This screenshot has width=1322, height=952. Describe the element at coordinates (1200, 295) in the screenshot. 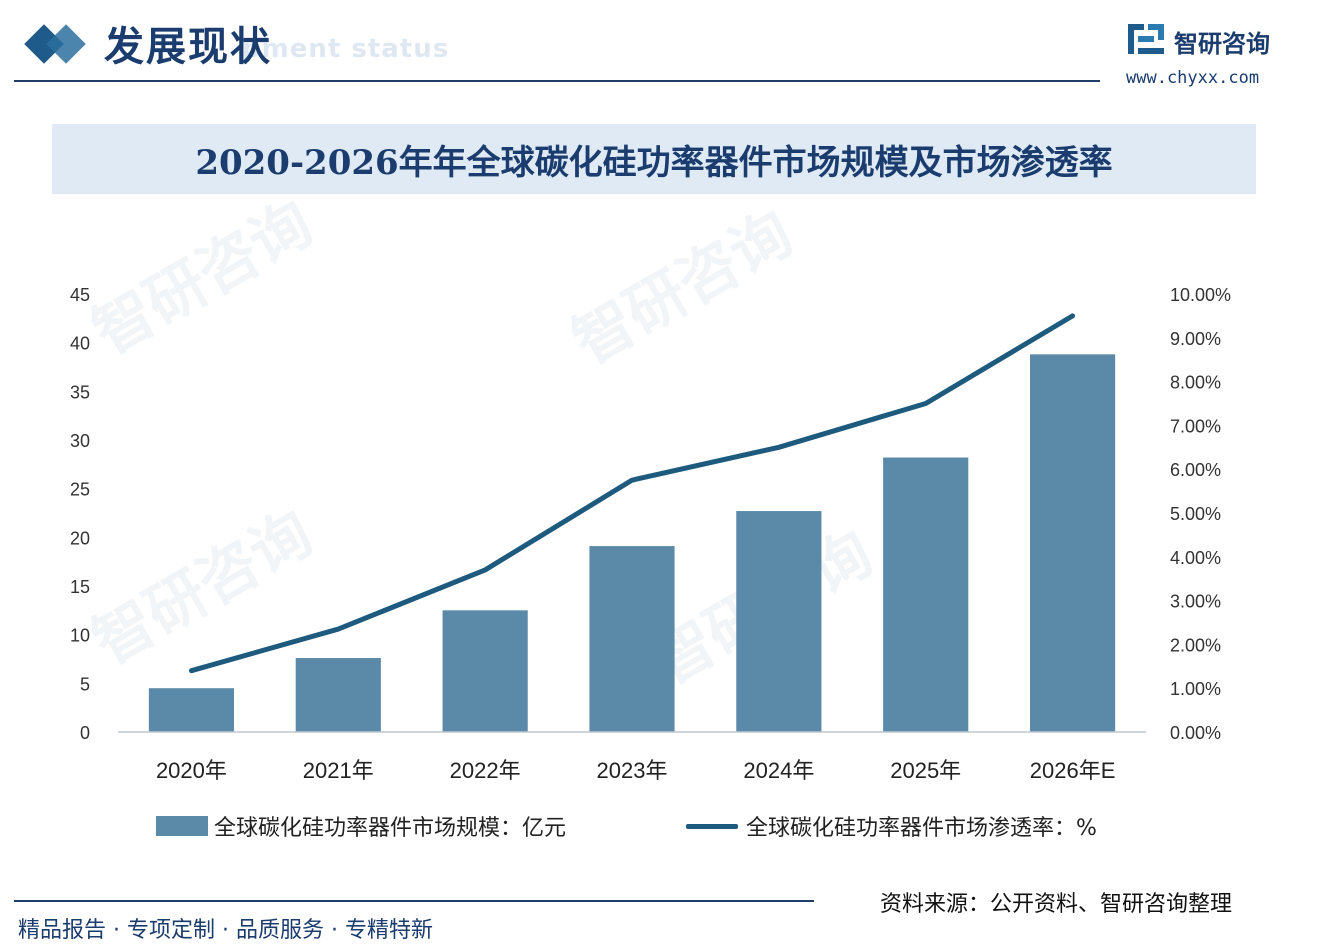

I see `right-tick-label: 10.00%` at that location.